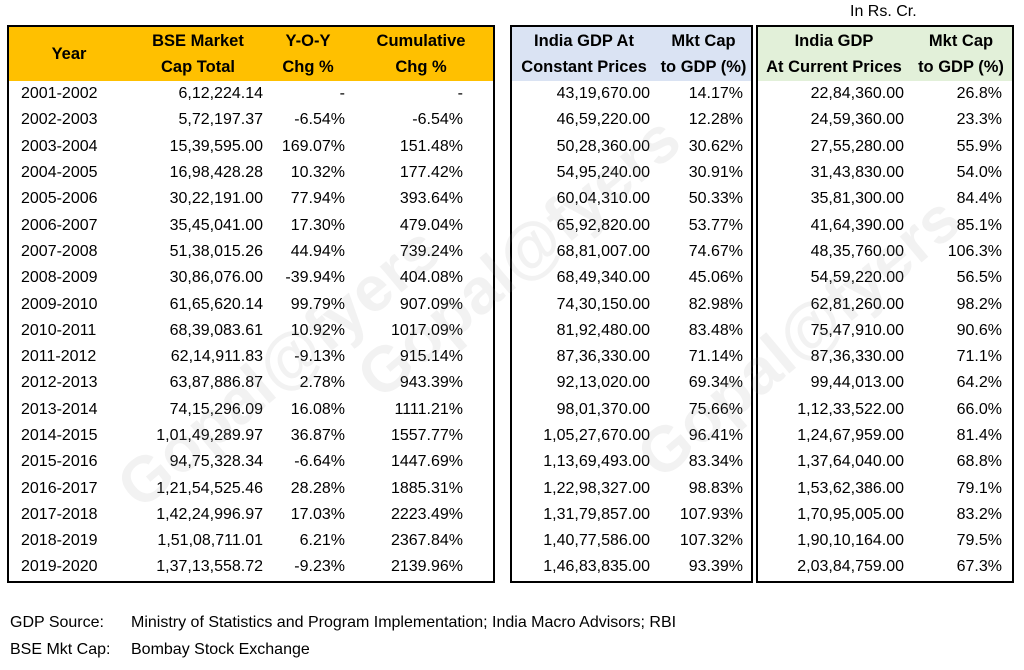 The image size is (1024, 670). I want to click on table-row: 2010-2011 68,39,083.61 10.92% 1017.09%, so click(251, 331).